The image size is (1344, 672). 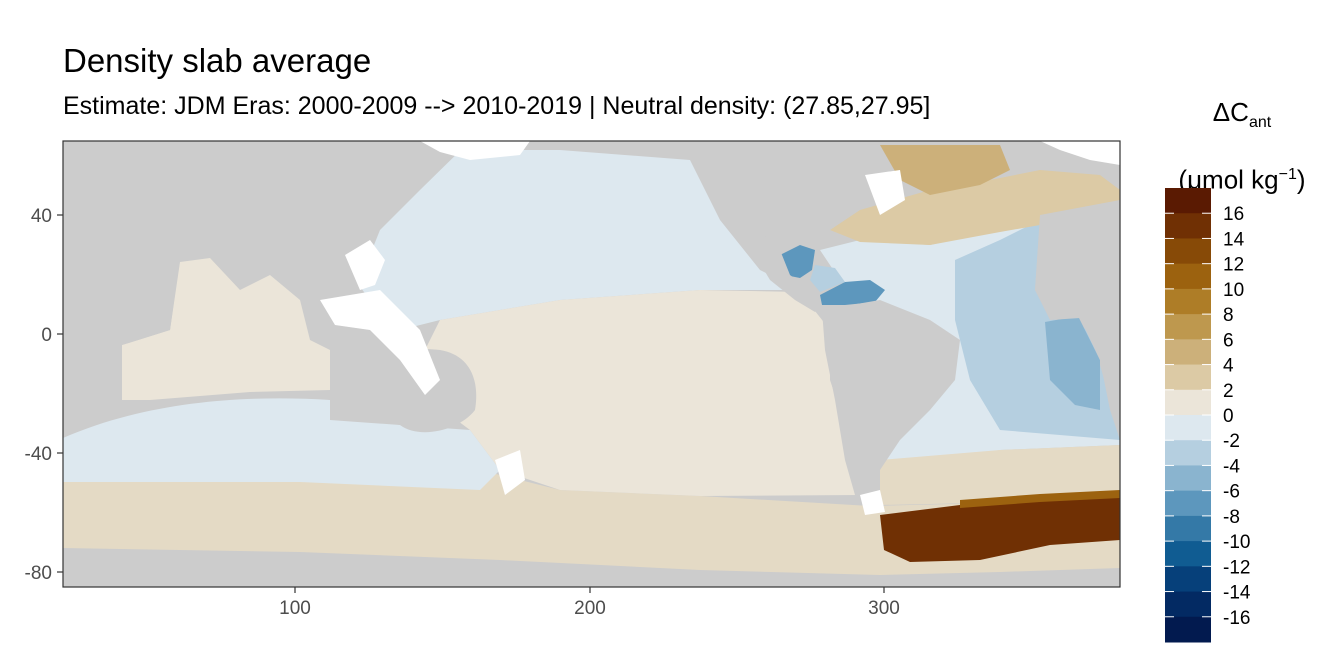 I want to click on region-gulf-of-guinea, so click(x=1072, y=363).